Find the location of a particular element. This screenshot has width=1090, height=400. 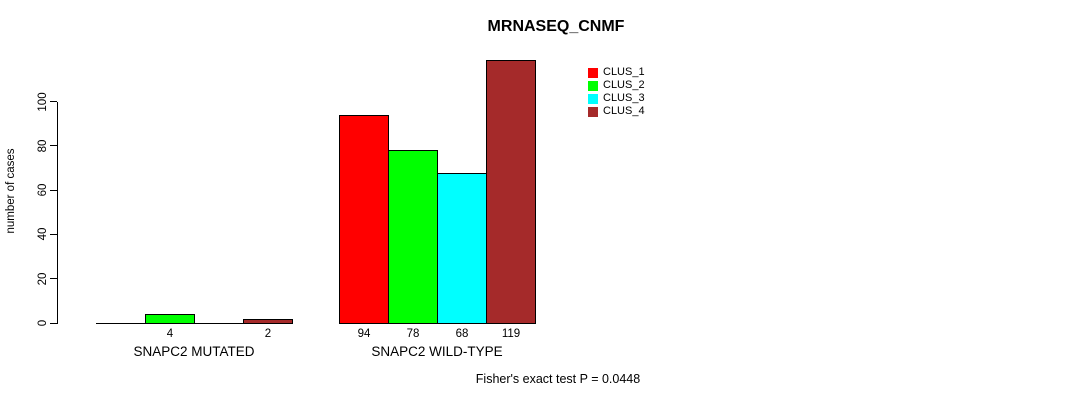

y-tick-label: 40 is located at coordinates (43, 234).